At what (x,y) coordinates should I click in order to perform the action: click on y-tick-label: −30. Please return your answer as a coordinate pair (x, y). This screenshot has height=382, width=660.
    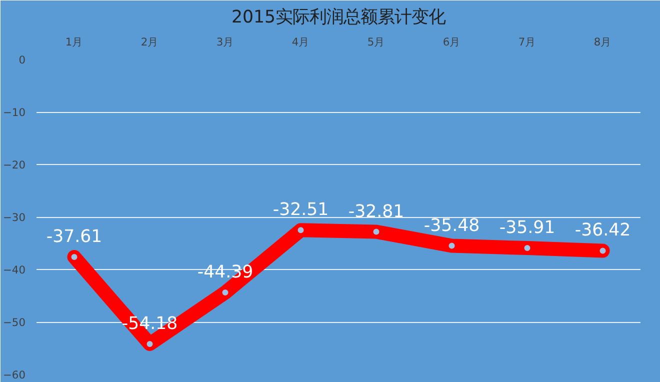
    Looking at the image, I should click on (14, 217).